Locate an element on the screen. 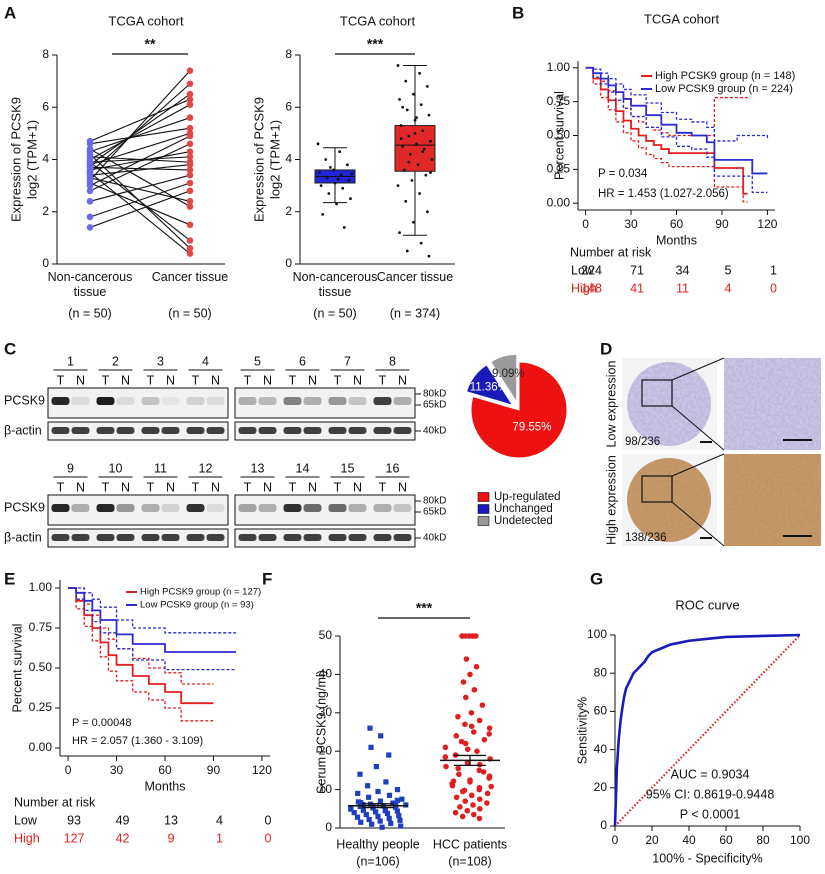  ihc-zoom-line is located at coordinates (698, 369).